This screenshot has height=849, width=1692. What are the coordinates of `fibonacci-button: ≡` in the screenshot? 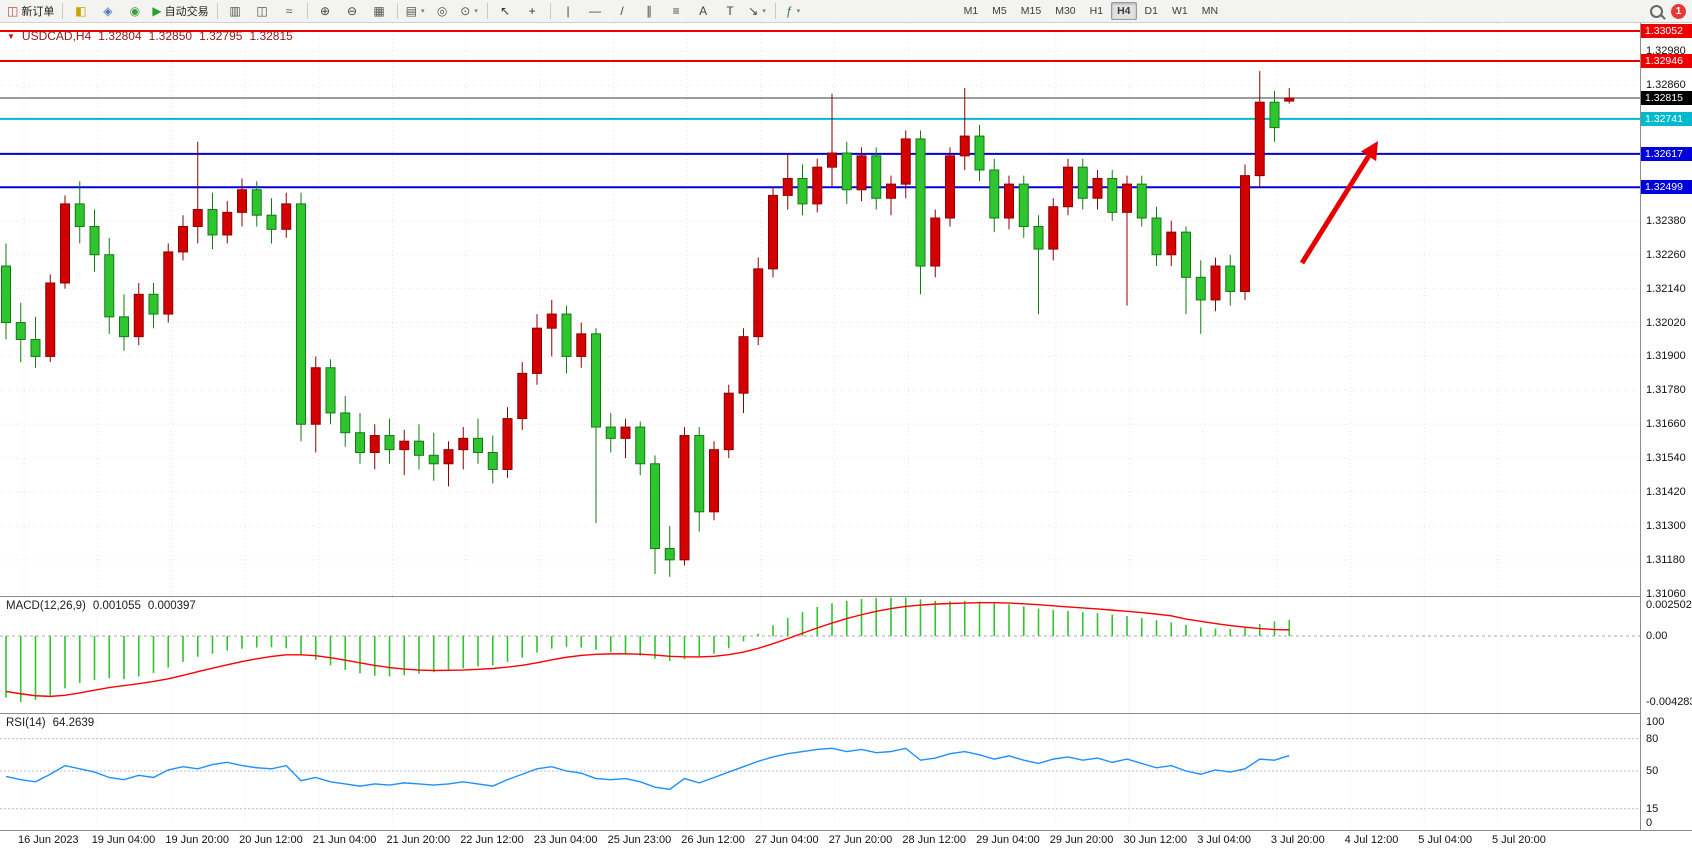 It's located at (676, 11).